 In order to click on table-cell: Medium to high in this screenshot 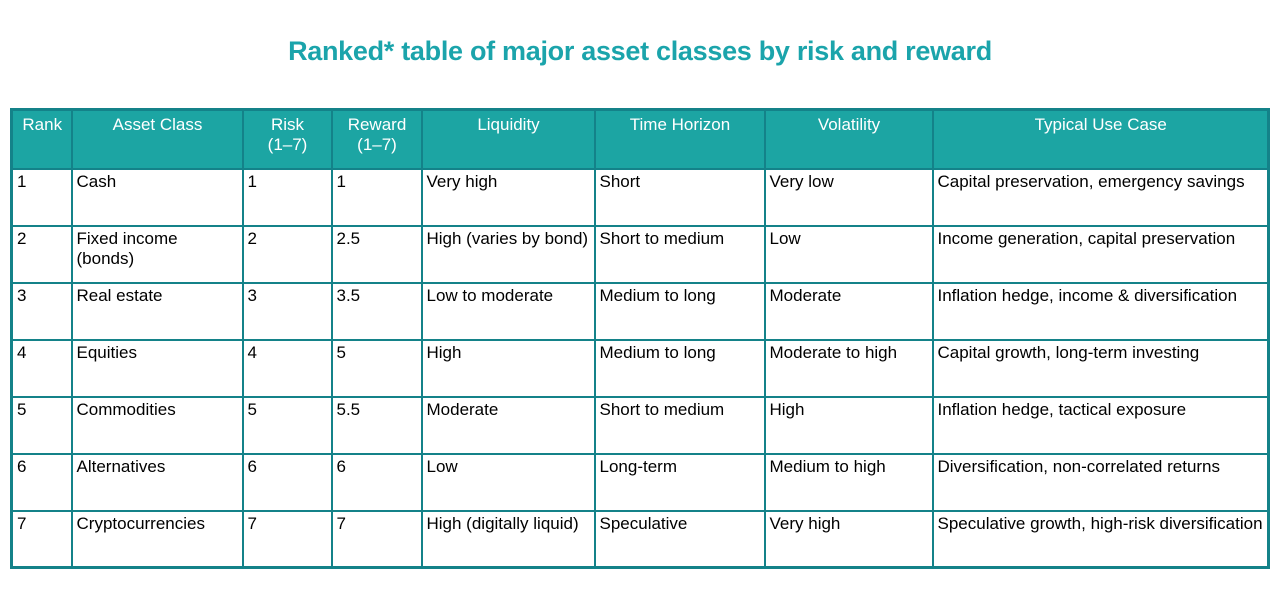, I will do `click(848, 482)`.